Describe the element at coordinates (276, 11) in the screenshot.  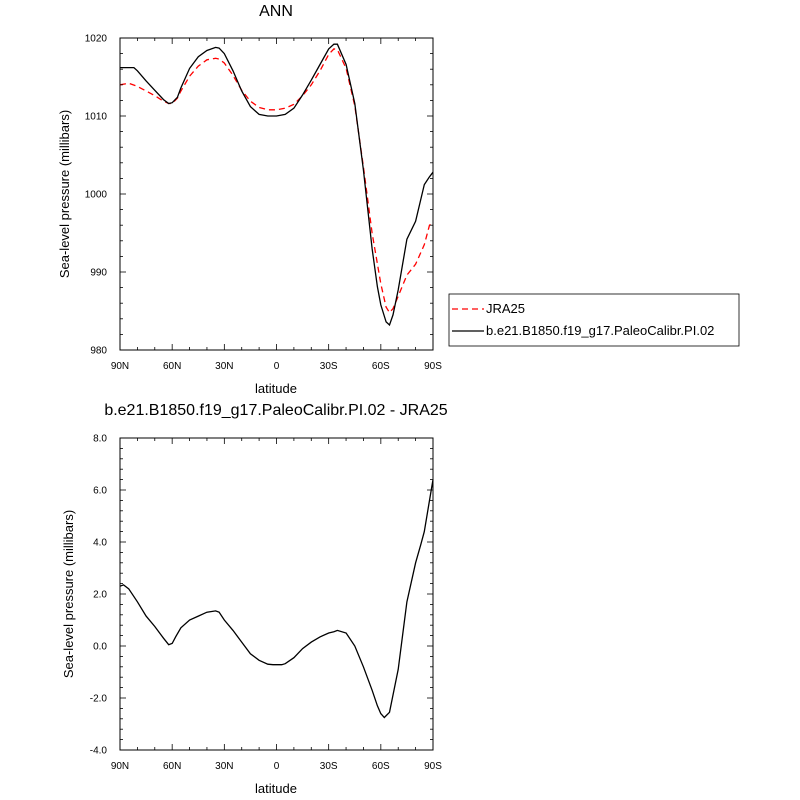
I see `panel-title: ANN` at that location.